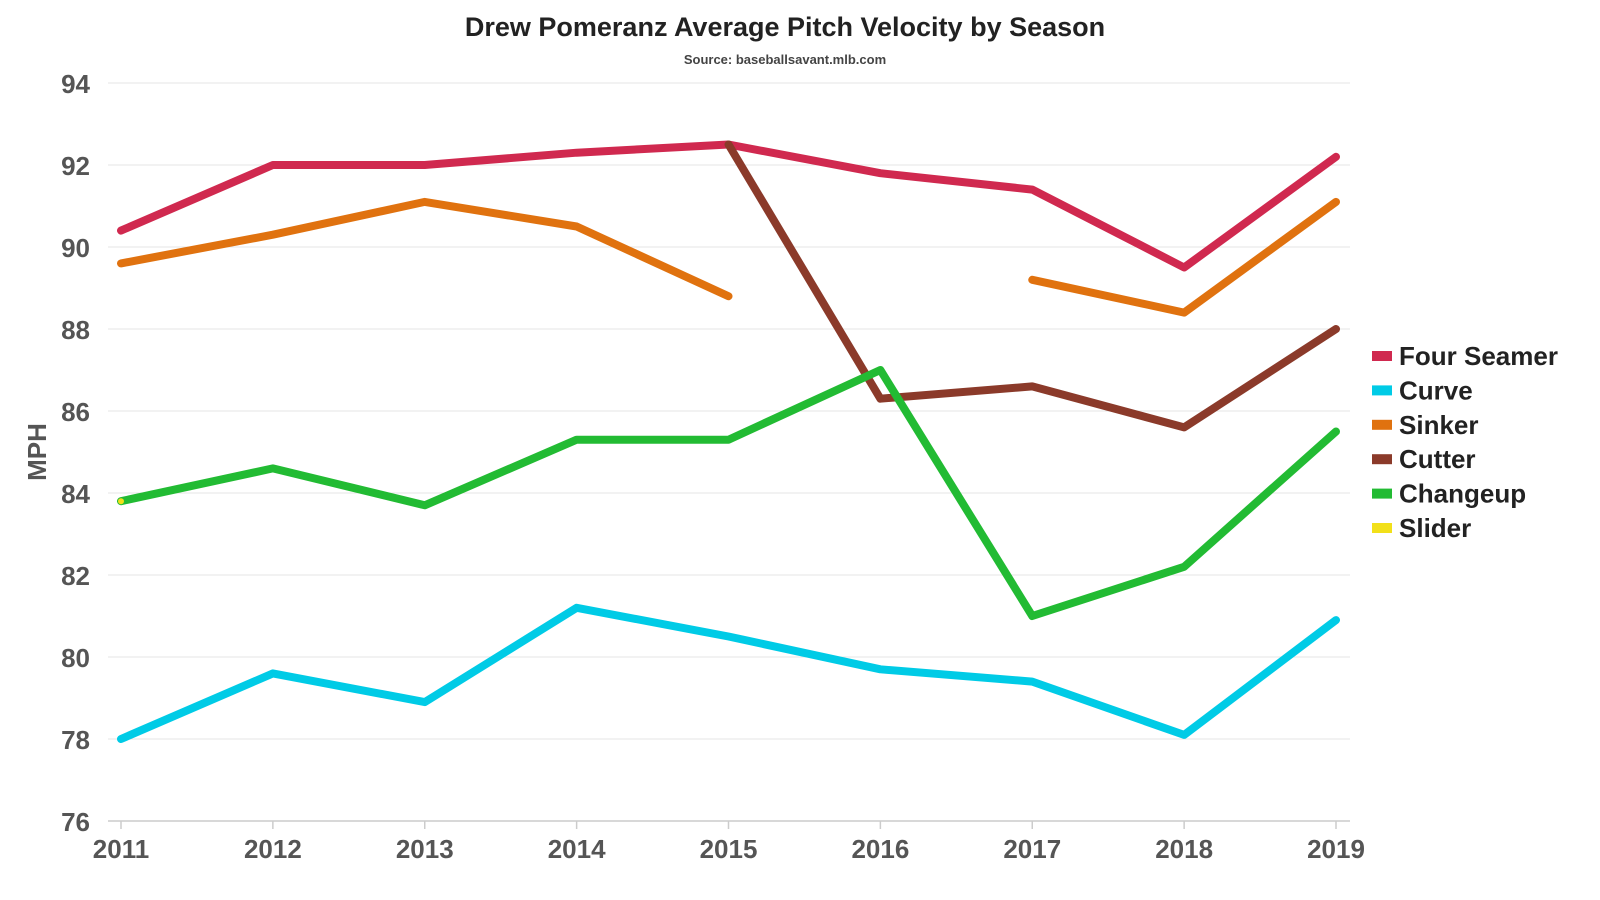 The image size is (1600, 900). Describe the element at coordinates (75, 84) in the screenshot. I see `y-tick-label: 94` at that location.